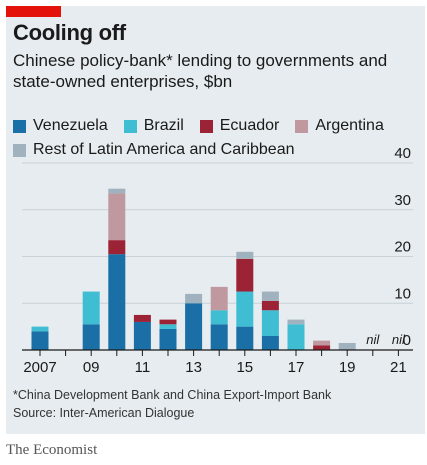  What do you see at coordinates (296, 337) in the screenshot?
I see `bar-brazil-2017` at bounding box center [296, 337].